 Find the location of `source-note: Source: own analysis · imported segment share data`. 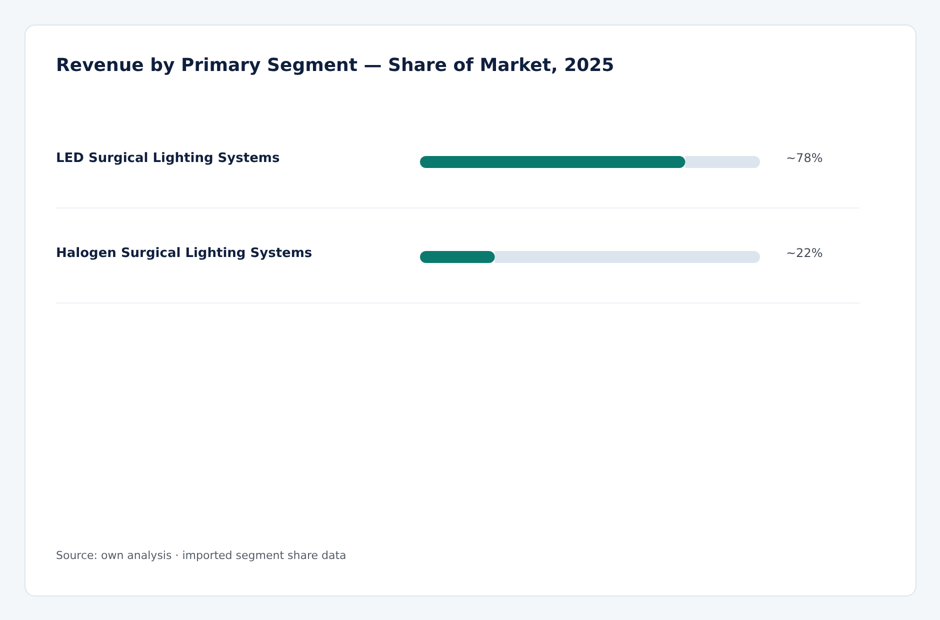

source-note: Source: own analysis · imported segment share data is located at coordinates (201, 555).